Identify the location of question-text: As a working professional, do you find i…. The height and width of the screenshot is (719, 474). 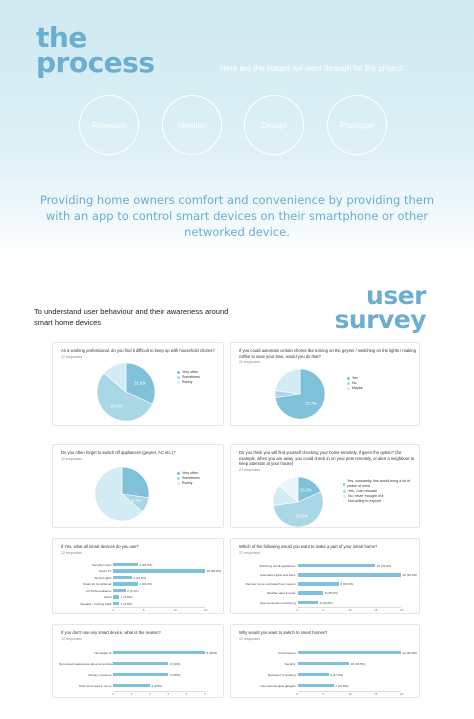
(138, 350).